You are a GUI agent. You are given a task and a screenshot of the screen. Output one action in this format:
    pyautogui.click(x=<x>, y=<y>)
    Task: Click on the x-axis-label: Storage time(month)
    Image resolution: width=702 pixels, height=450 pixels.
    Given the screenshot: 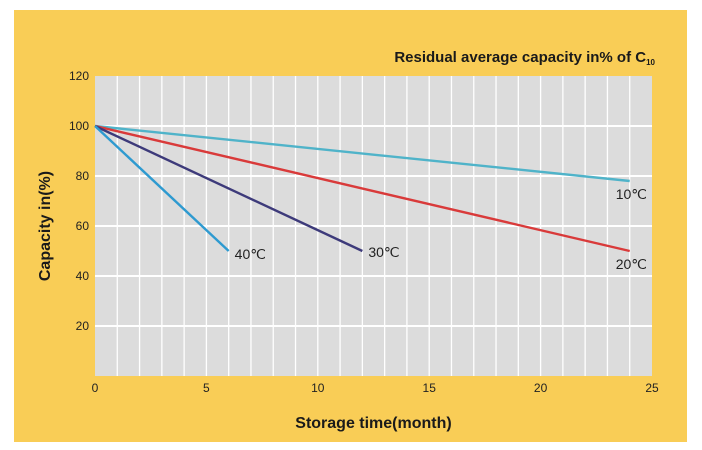 What is the action you would take?
    pyautogui.click(x=373, y=423)
    